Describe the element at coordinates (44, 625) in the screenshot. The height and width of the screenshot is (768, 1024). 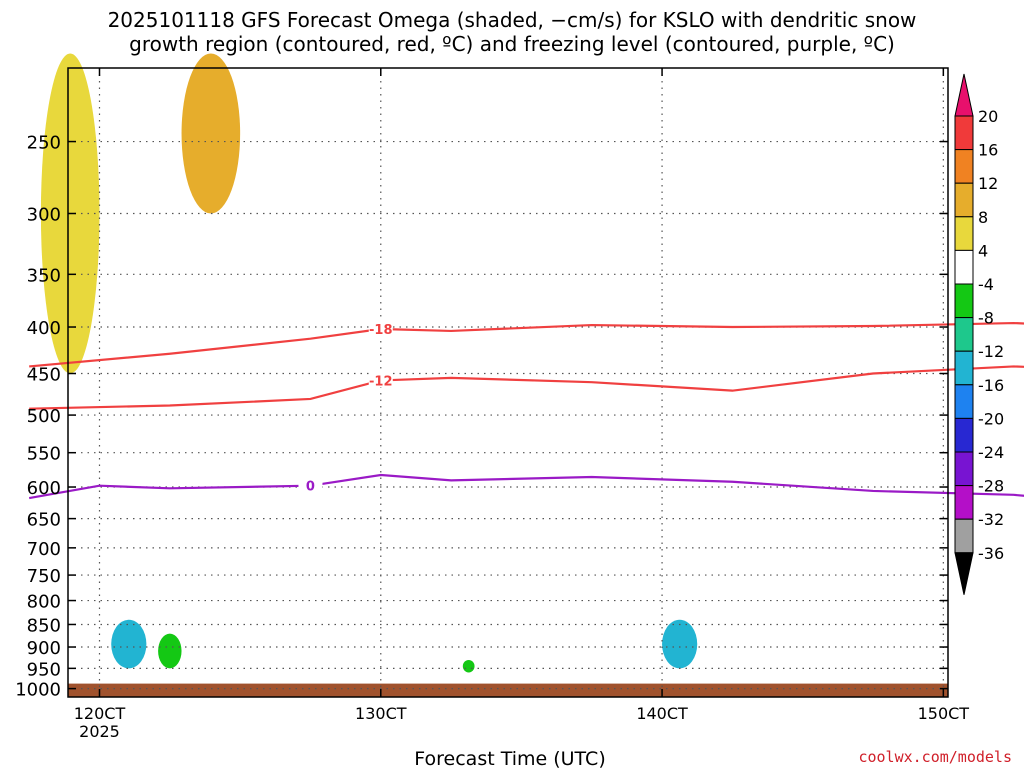
I see `y-tick-label: 850` at that location.